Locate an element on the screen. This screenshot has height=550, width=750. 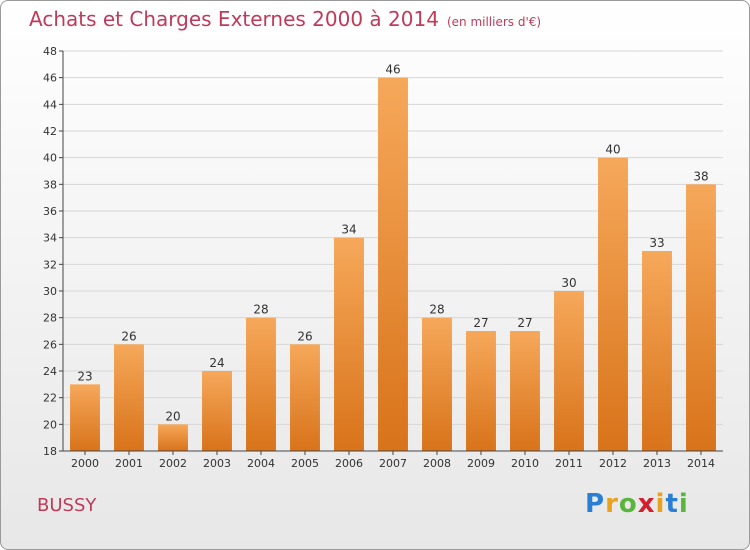
chart-subtitle: (en milliers d'€) is located at coordinates (494, 22).